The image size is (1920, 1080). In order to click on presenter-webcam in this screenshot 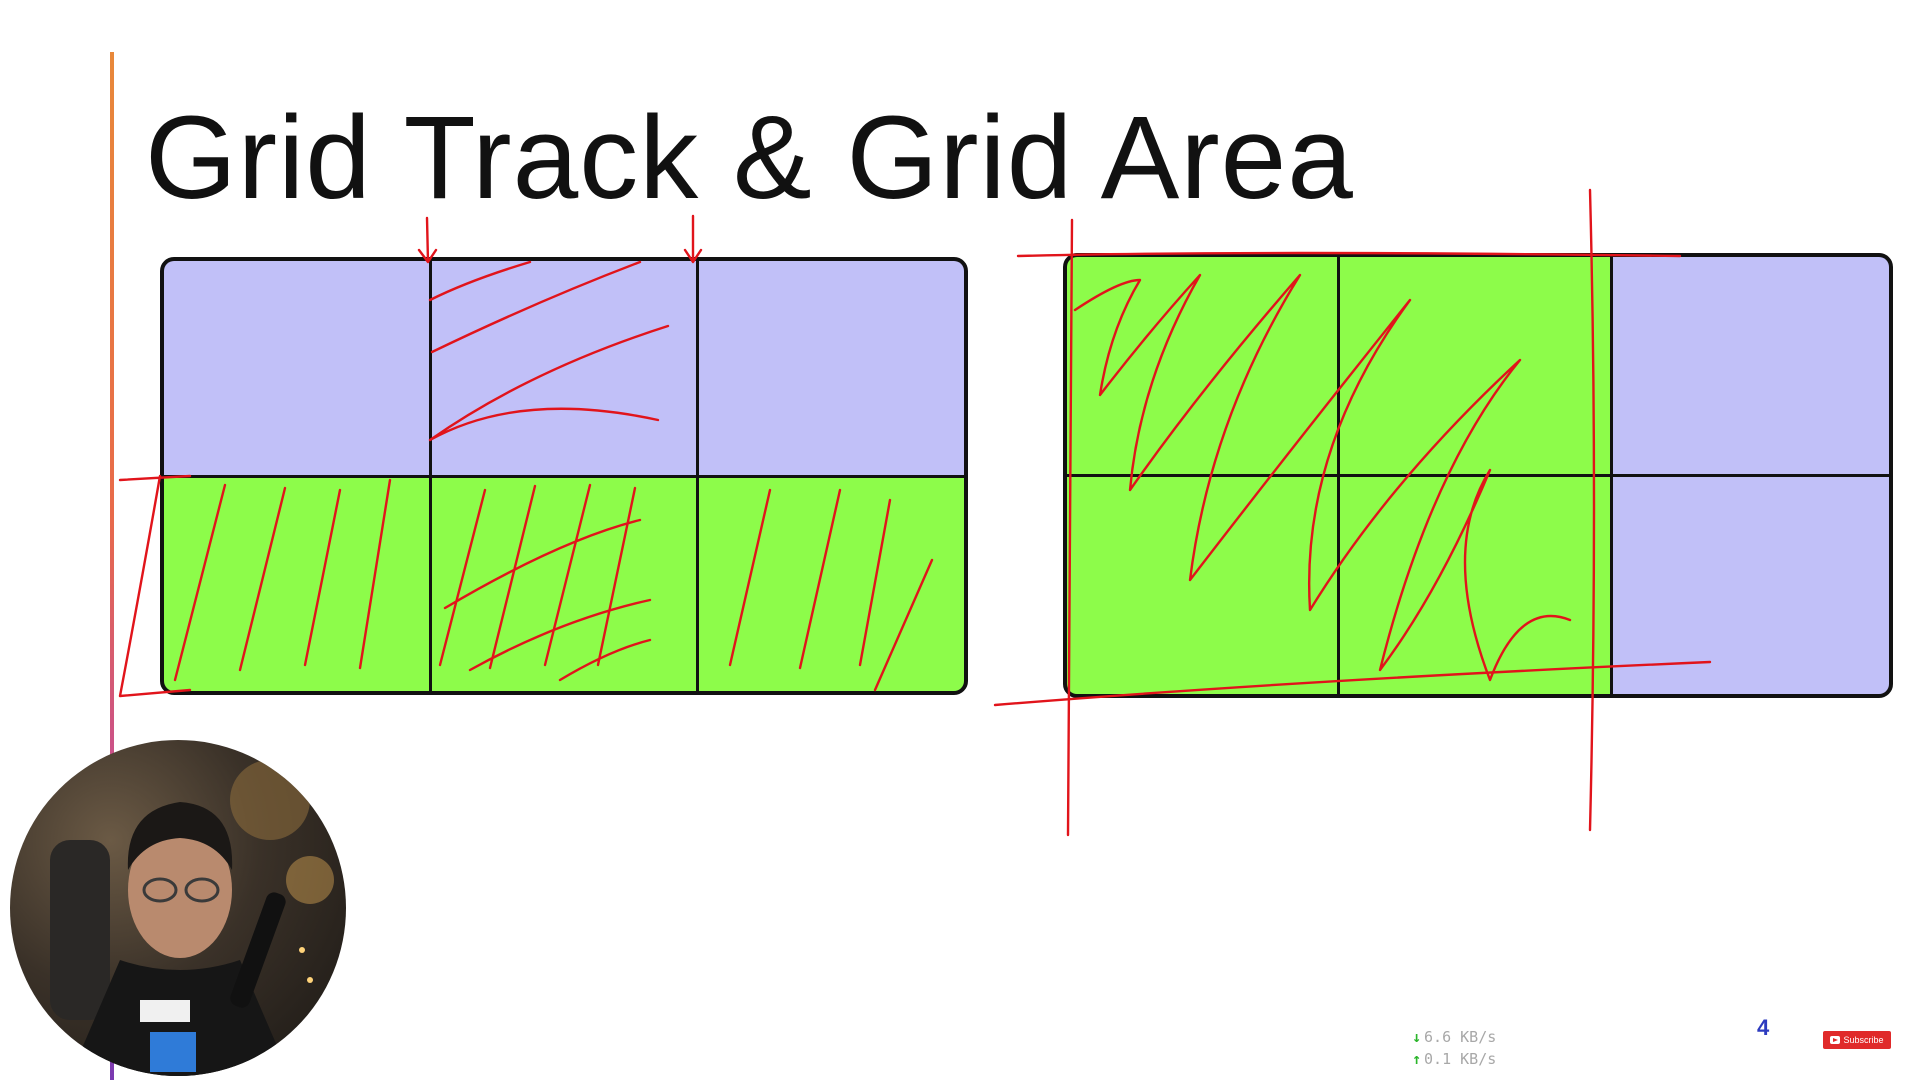, I will do `click(178, 908)`.